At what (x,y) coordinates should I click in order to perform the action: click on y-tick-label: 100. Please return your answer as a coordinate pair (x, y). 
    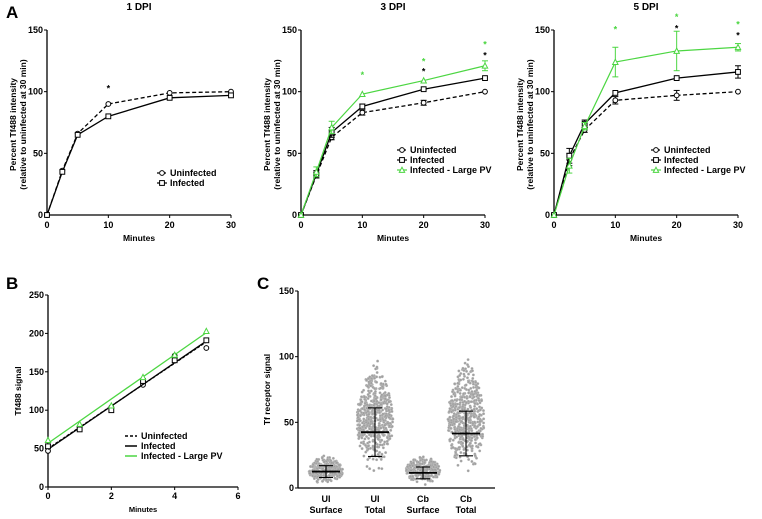
    Looking at the image, I should click on (36, 410).